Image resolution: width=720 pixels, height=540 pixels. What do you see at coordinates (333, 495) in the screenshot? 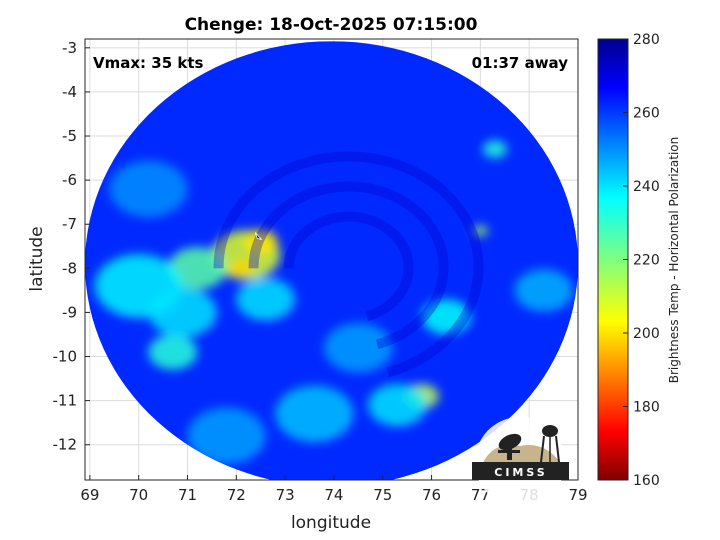
I see `x-tick-label: 74` at bounding box center [333, 495].